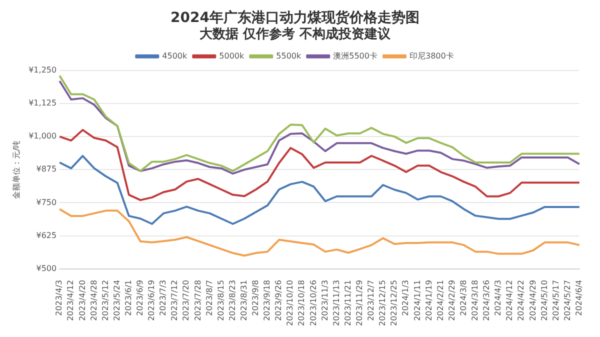 Image resolution: width=600 pixels, height=337 pixels. Describe the element at coordinates (313, 303) in the screenshot. I see `x-tick-label: 2023/10/26` at that location.